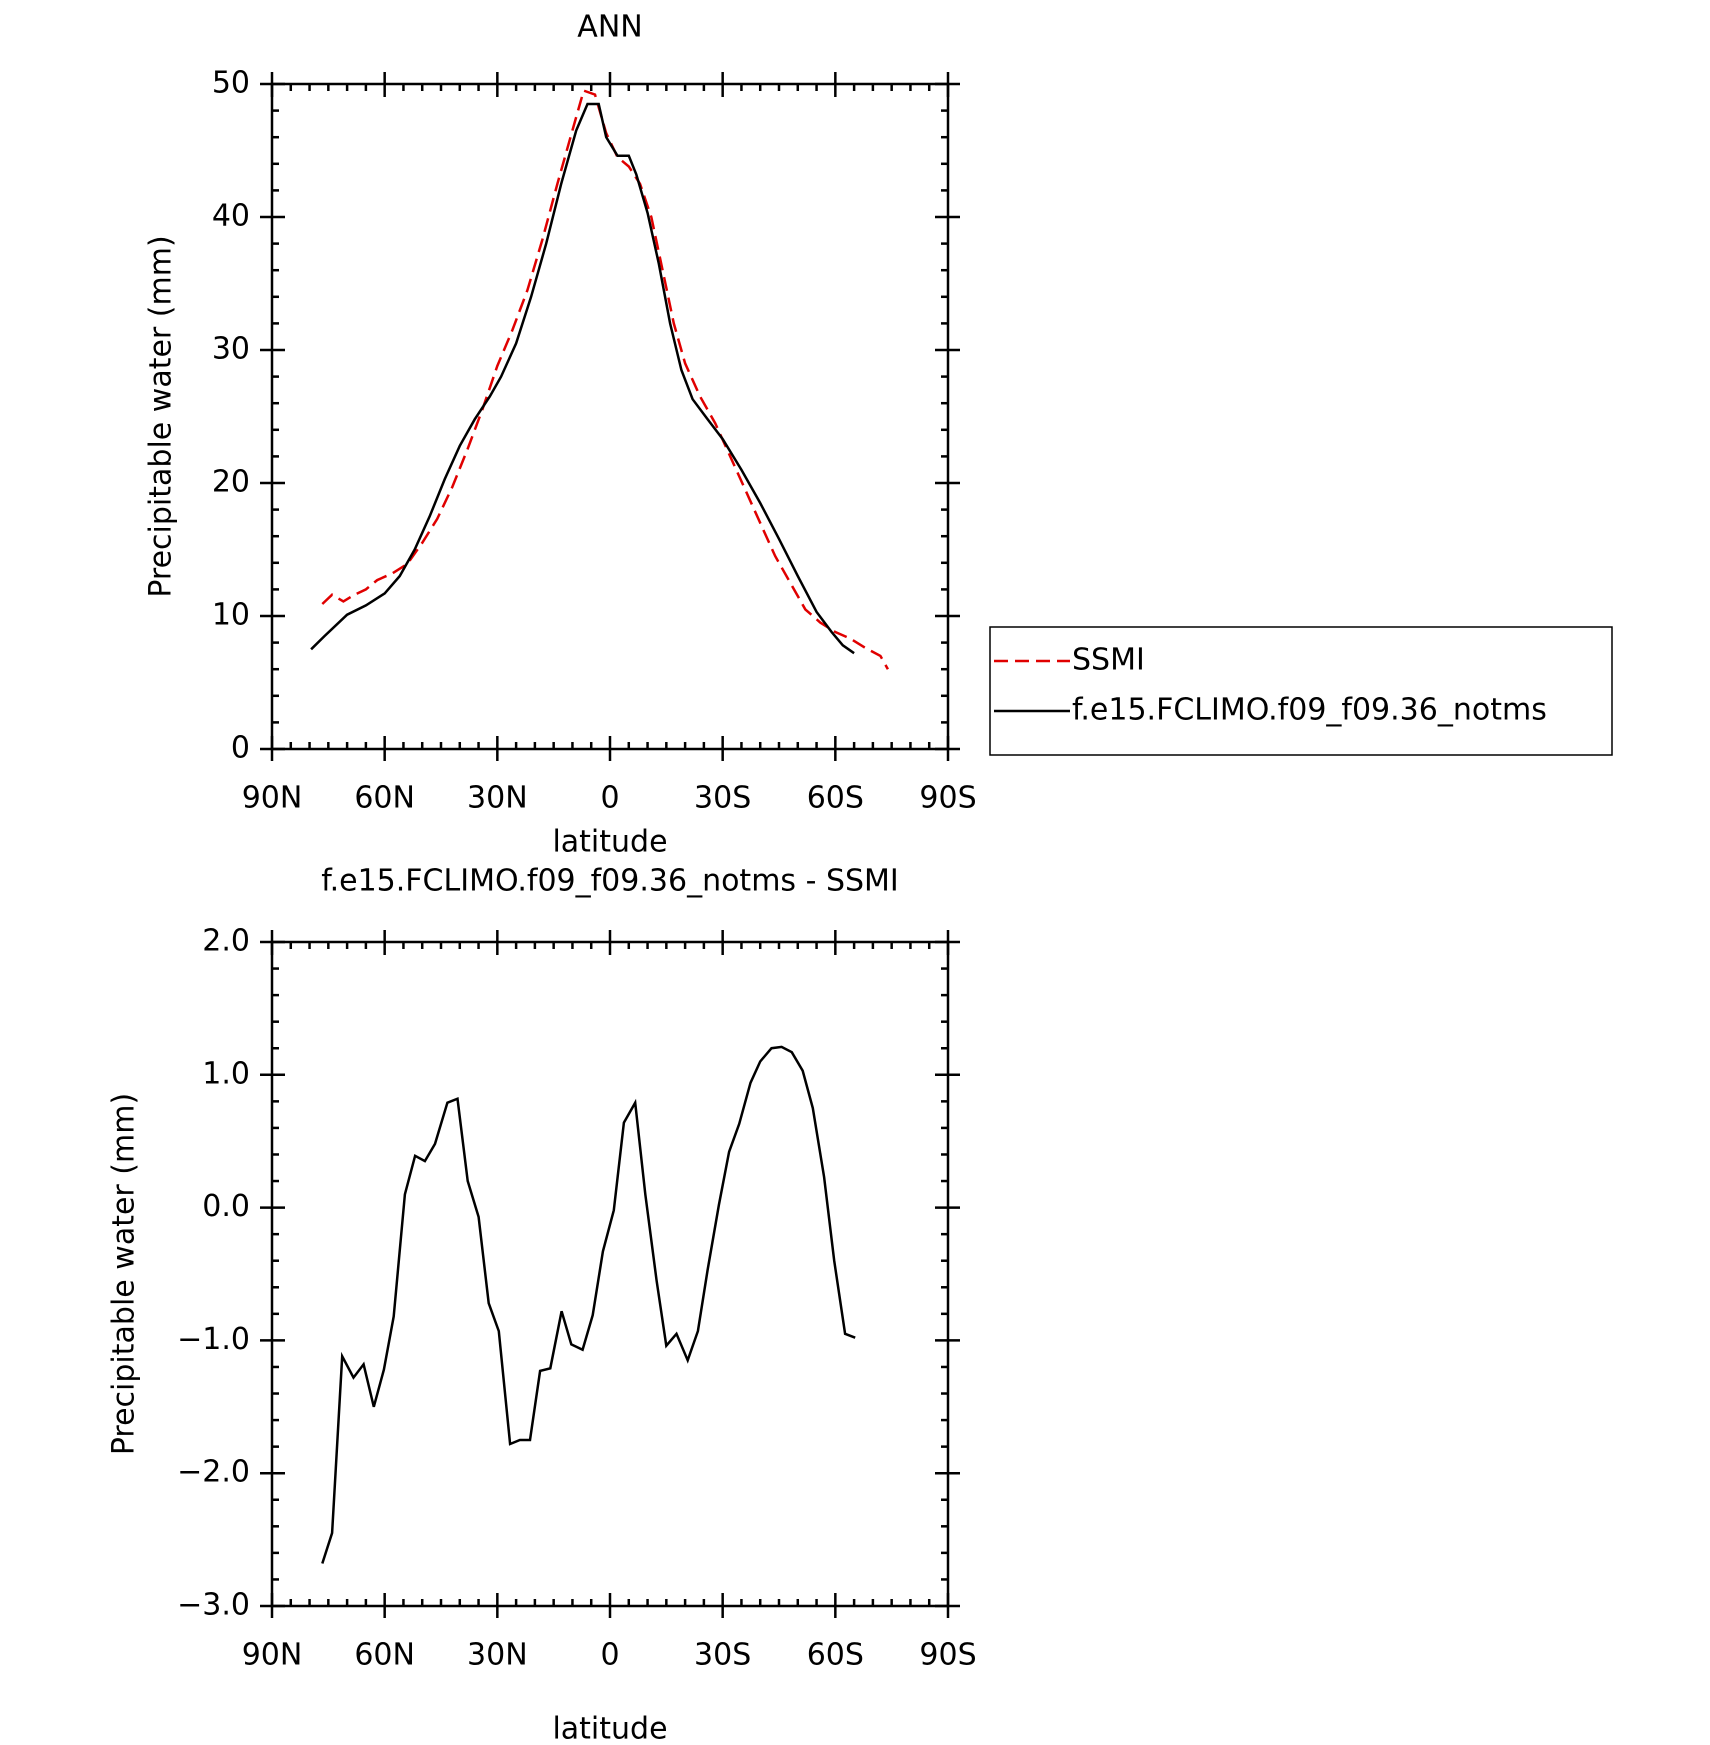 This screenshot has height=1745, width=1710. What do you see at coordinates (213, 1605) in the screenshot?
I see `y-tick-label: −3.0` at bounding box center [213, 1605].